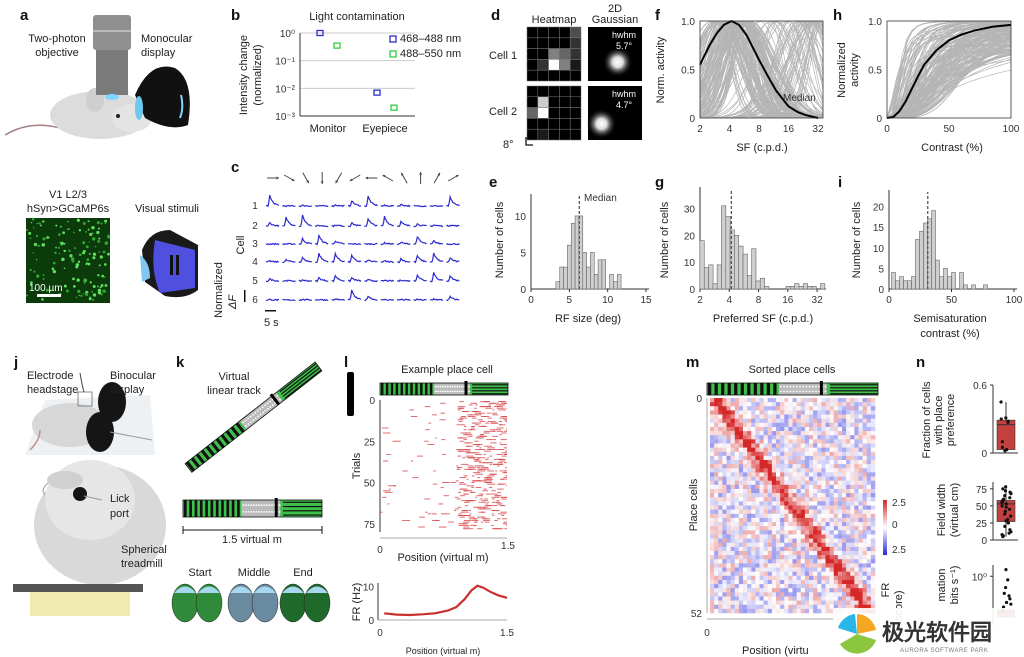 This screenshot has height=657, width=1024. What do you see at coordinates (694, 504) in the screenshot?
I see `y-axis-label: Place cells` at bounding box center [694, 504].